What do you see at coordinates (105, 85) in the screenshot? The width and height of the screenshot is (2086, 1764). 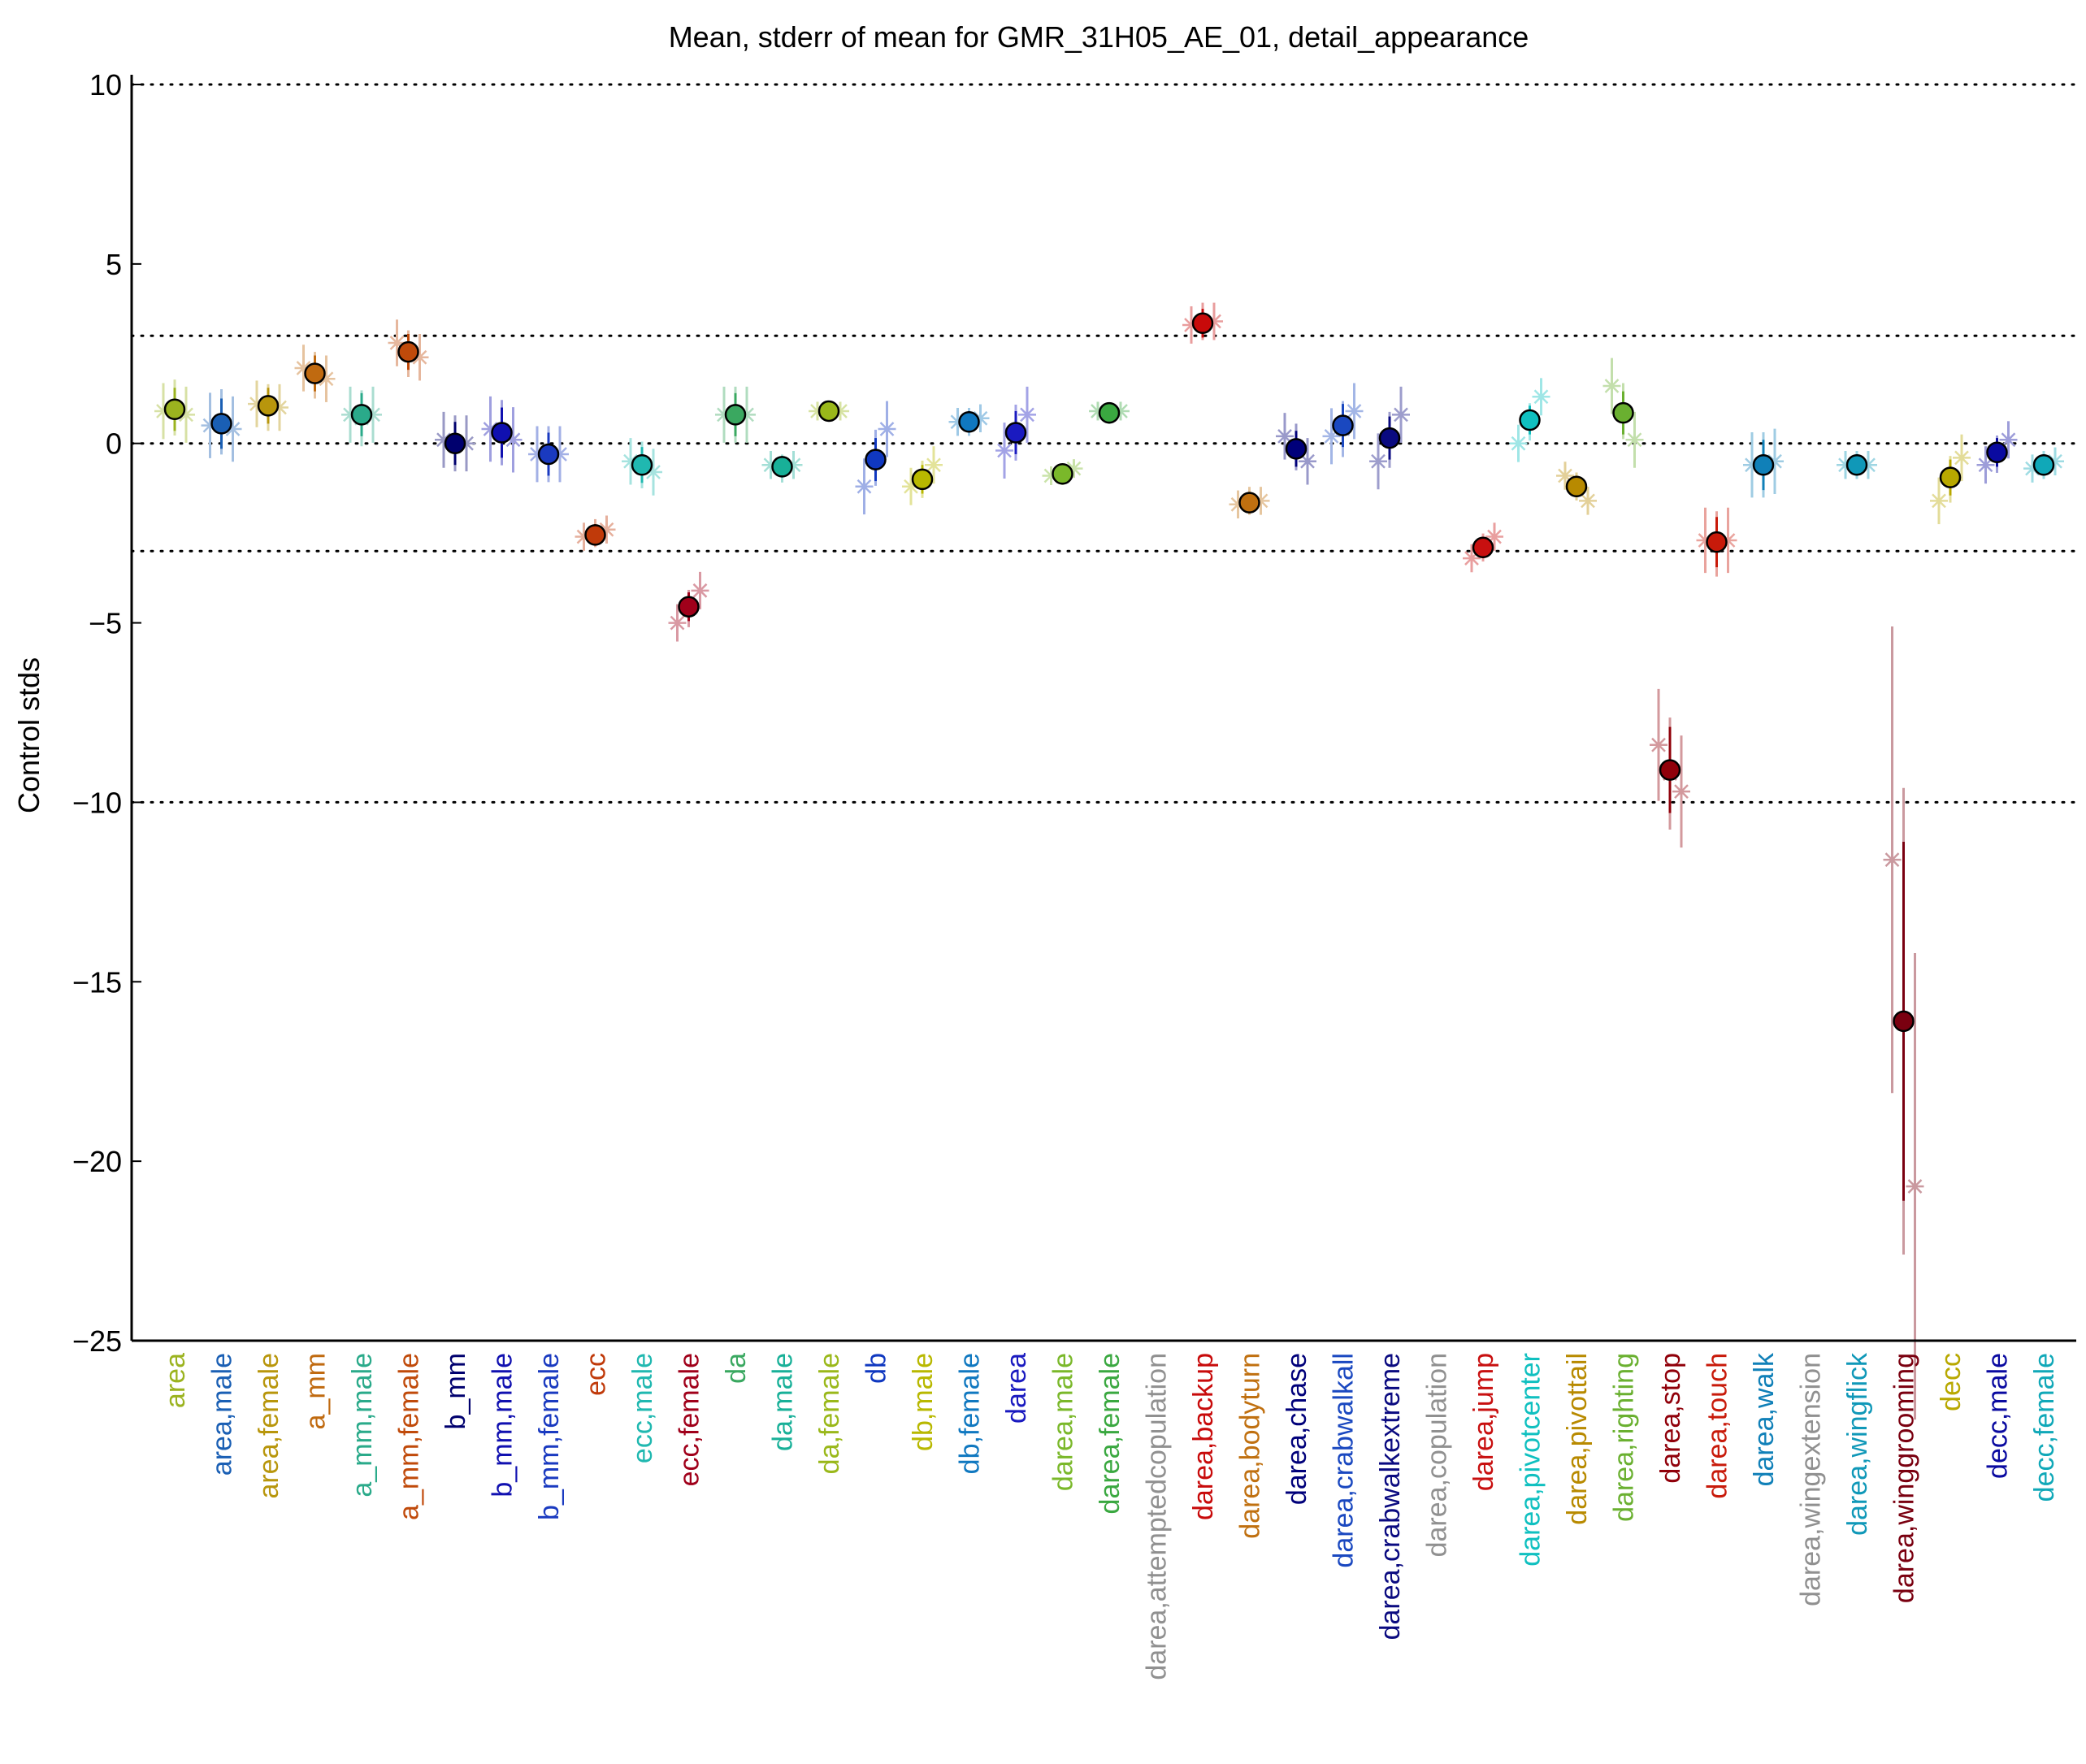 I see `y-tick-label: 10` at bounding box center [105, 85].